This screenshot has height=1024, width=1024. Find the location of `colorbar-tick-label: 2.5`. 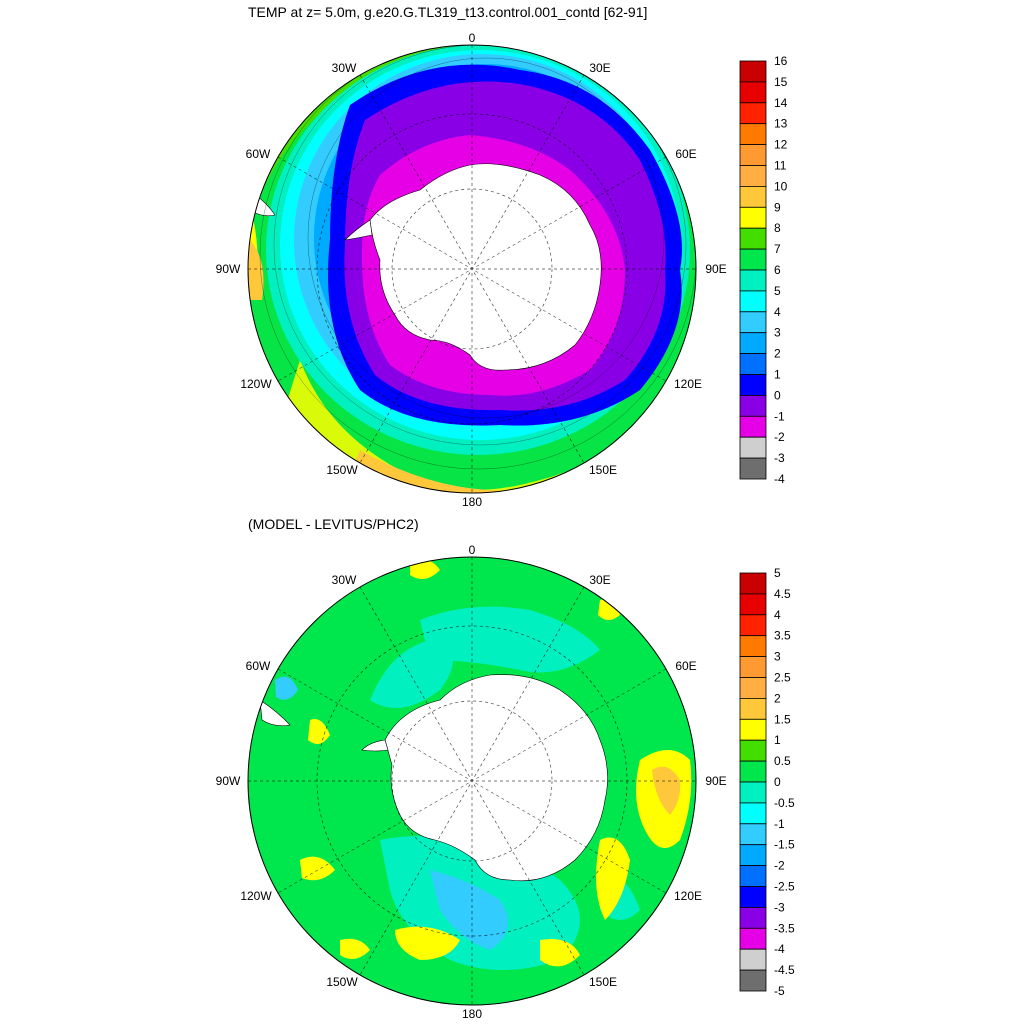

colorbar-tick-label: 2.5 is located at coordinates (782, 678).